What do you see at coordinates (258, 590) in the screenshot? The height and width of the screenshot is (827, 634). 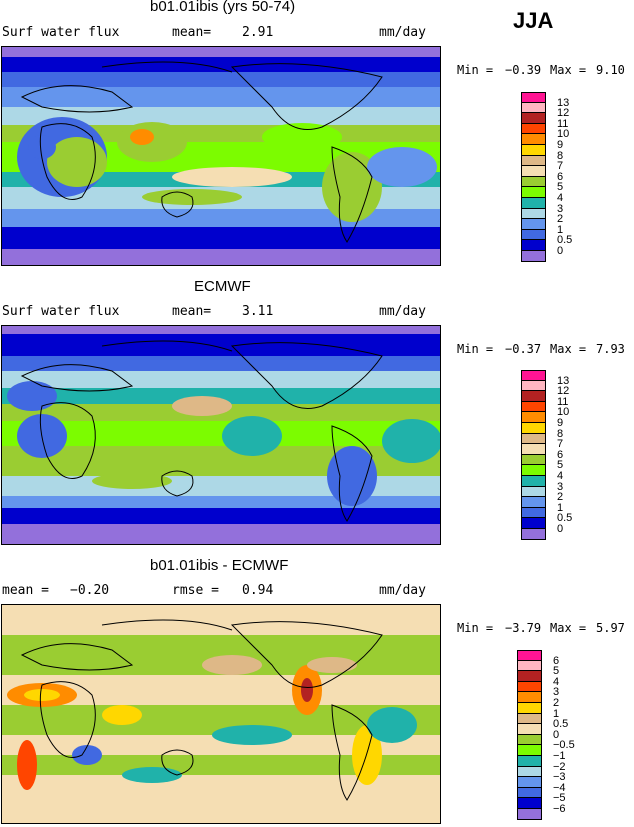 I see `panel-rmse-value-diff: 0.94` at bounding box center [258, 590].